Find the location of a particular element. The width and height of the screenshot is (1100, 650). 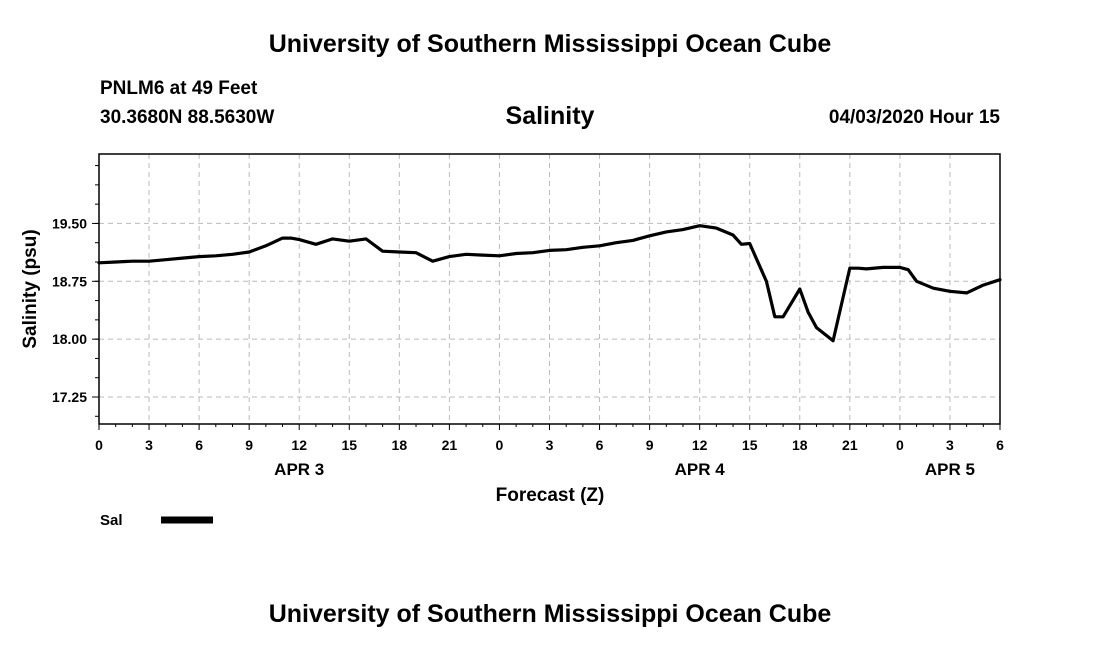

station-coords: 30.3680N 88.5630W is located at coordinates (187, 117).